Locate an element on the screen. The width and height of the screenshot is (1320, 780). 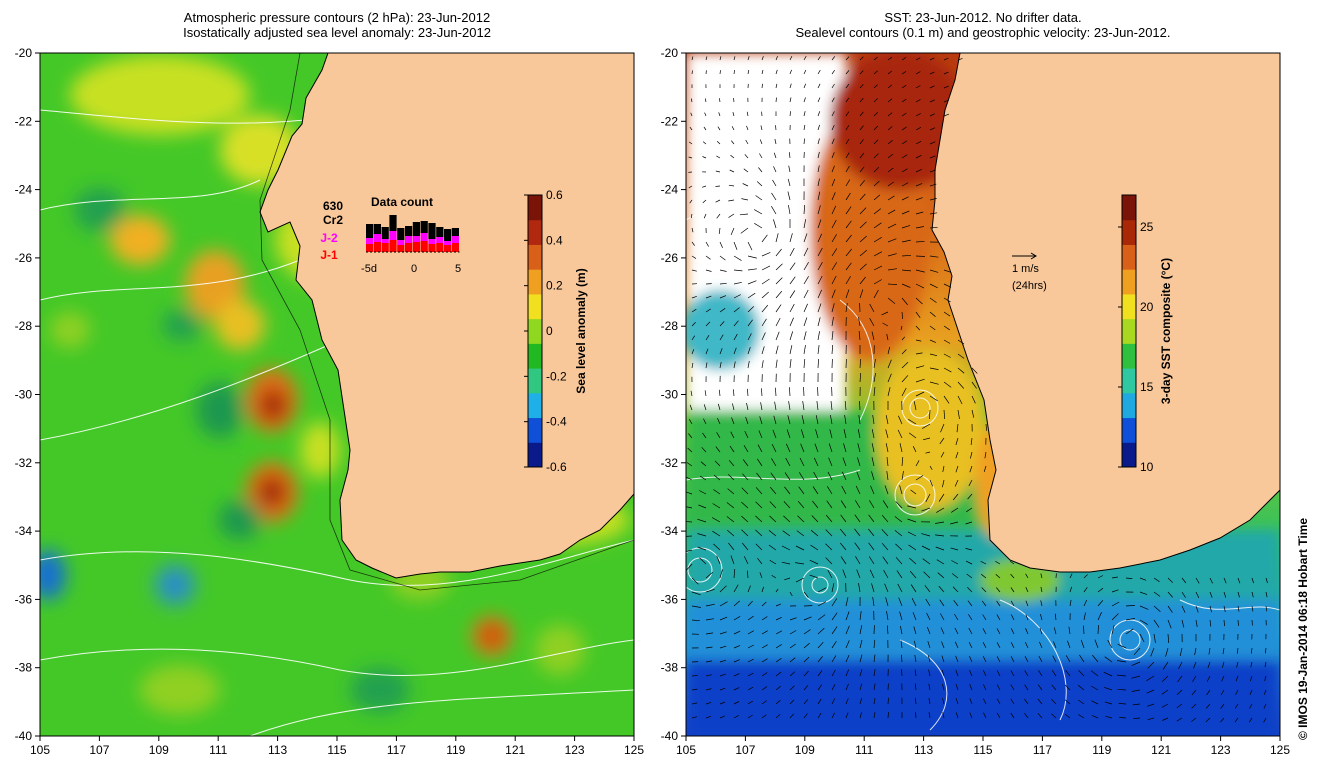
data-count-inset: 630 Cr2 J-2 J-1 Data count -5d 0 5 is located at coordinates (390, 235).